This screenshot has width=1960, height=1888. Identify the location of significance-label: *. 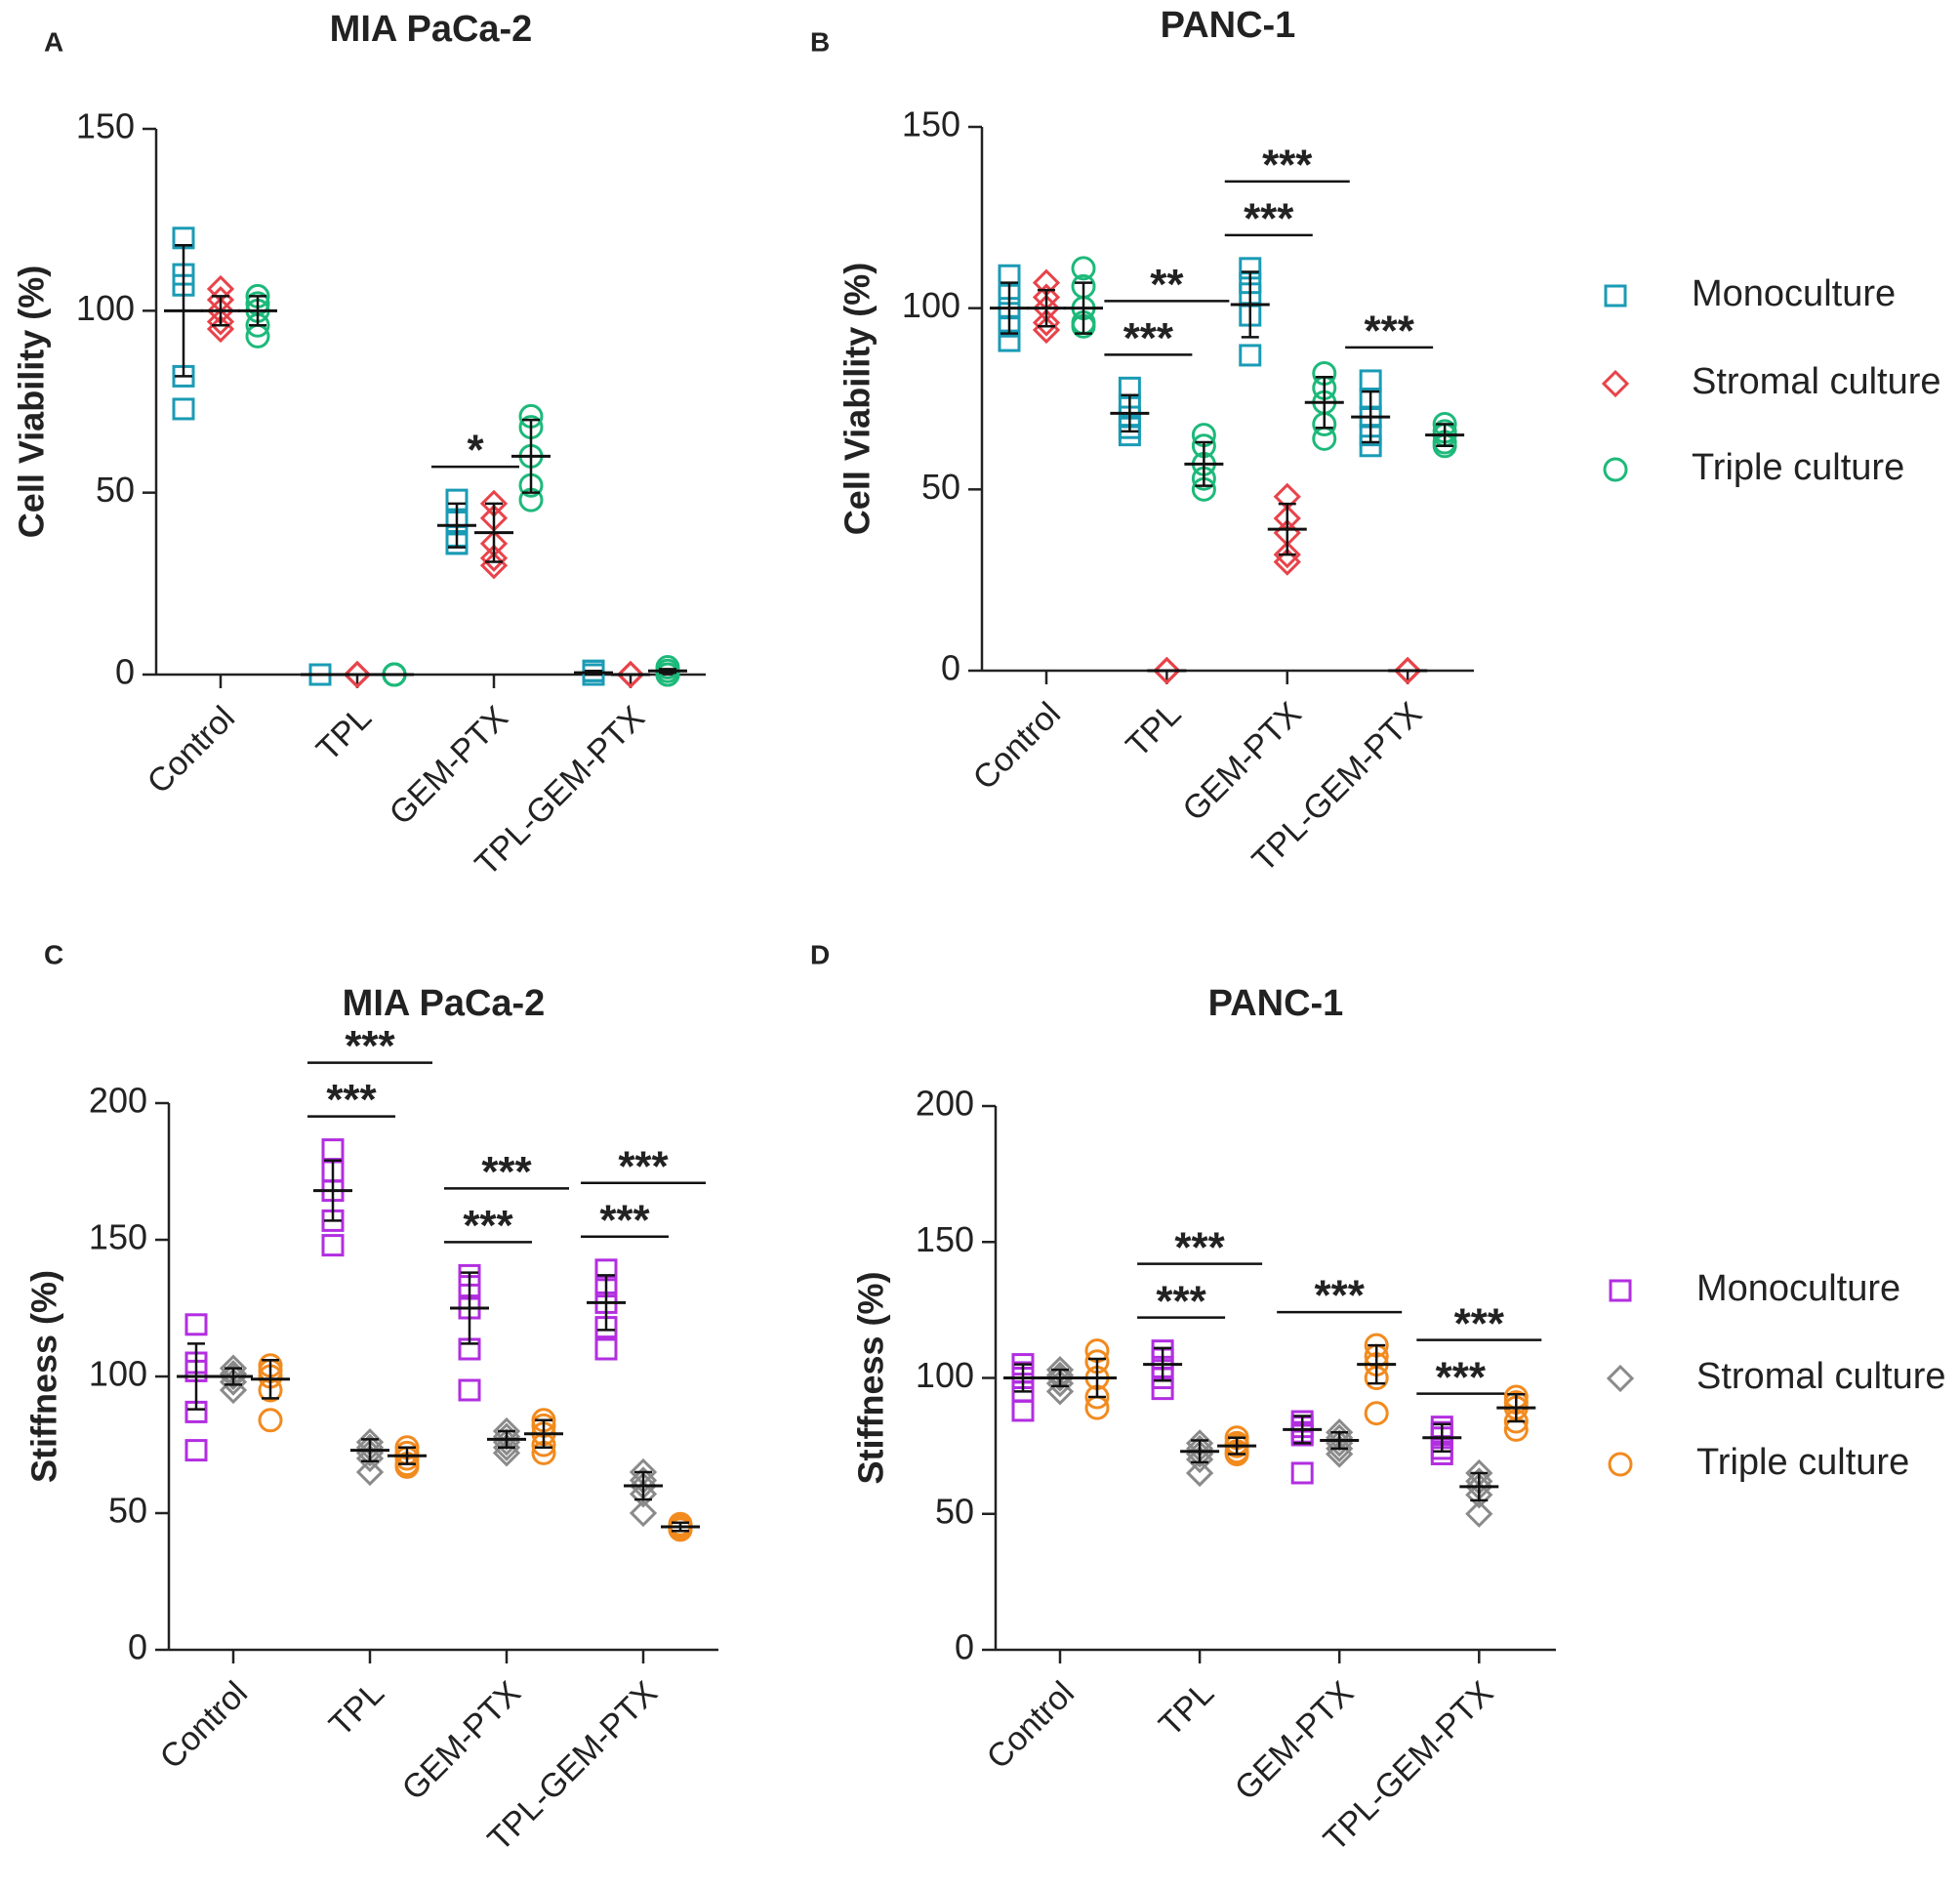
(476, 451).